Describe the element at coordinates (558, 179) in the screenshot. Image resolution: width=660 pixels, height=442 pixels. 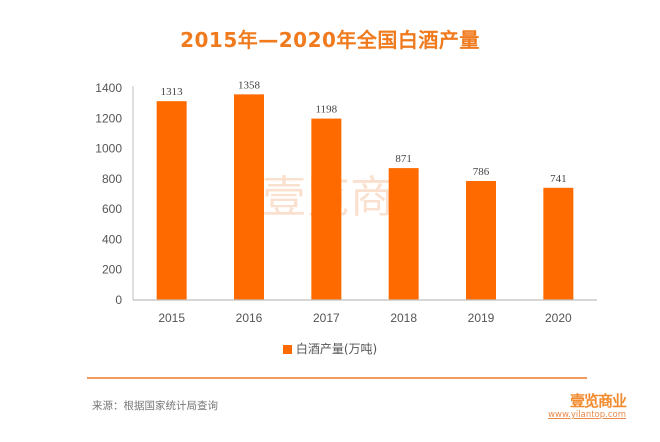
I see `data-label: 741` at that location.